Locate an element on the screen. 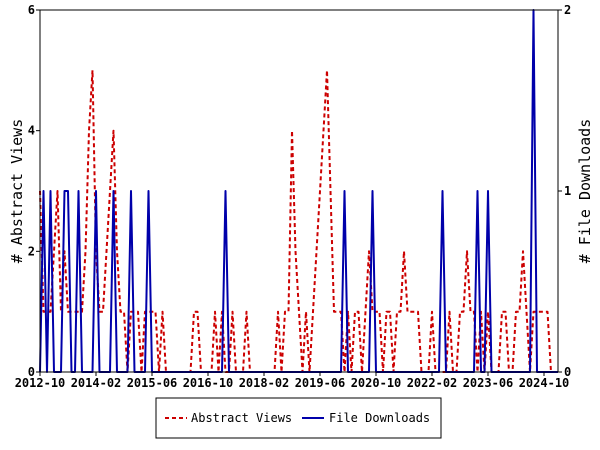  x-tick-label: 2020-10 is located at coordinates (376, 383).